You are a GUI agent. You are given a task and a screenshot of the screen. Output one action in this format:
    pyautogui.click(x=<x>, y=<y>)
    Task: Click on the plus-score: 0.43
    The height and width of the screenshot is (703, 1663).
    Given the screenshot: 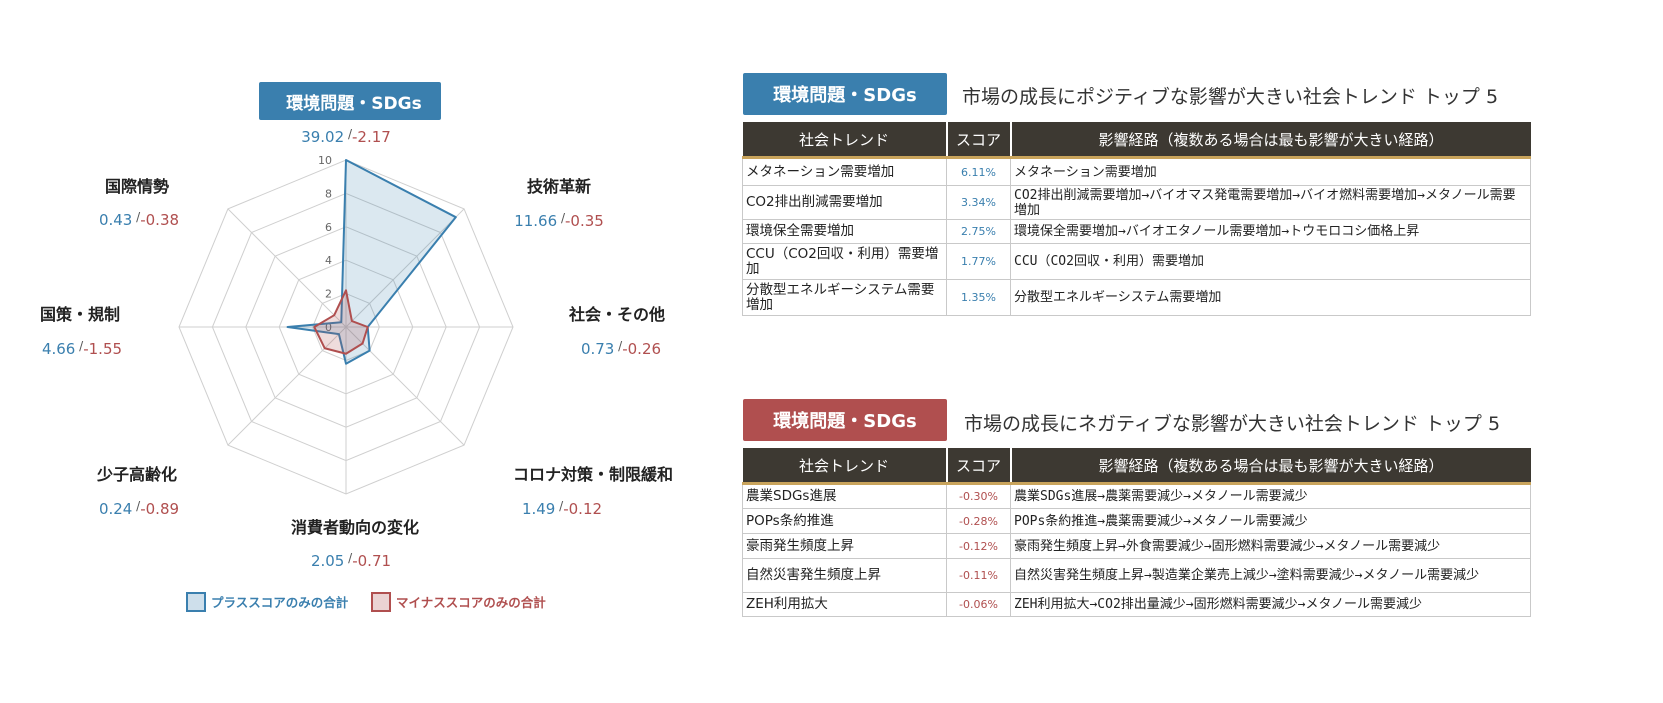 What is the action you would take?
    pyautogui.click(x=115, y=220)
    